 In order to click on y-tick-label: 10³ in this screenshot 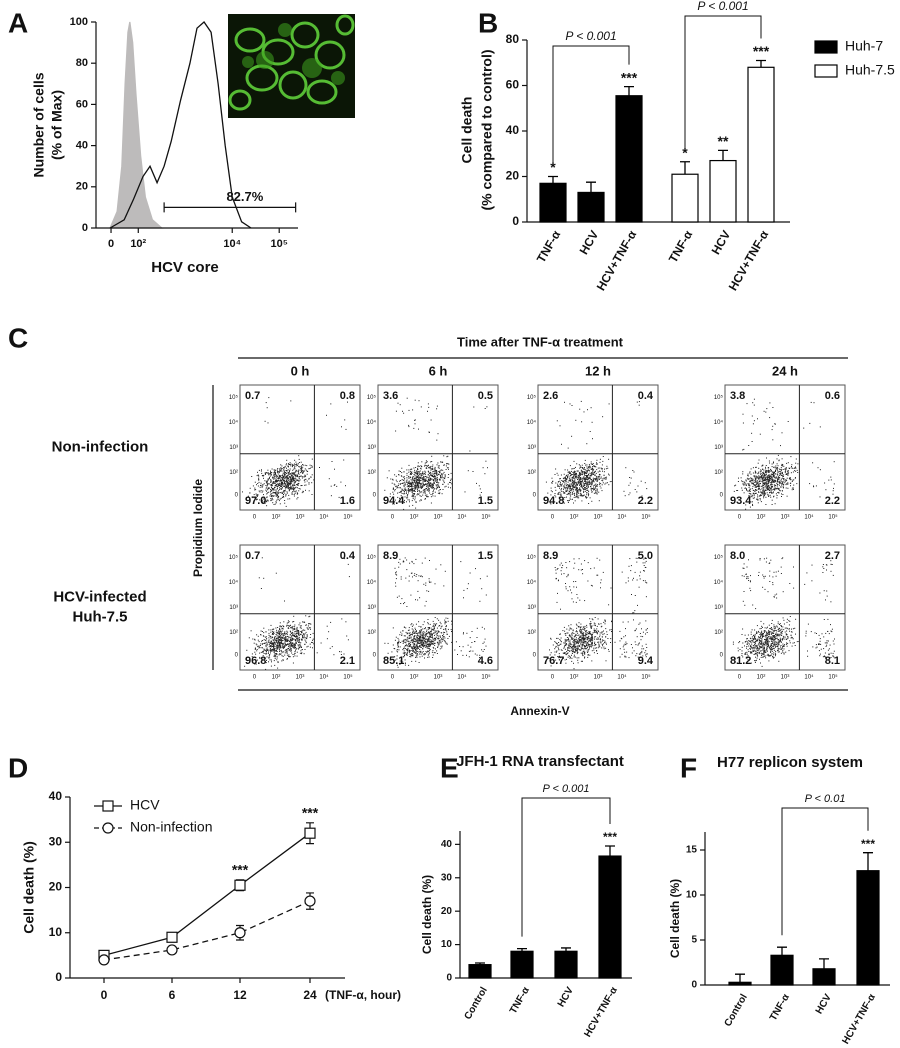, I will do `click(233, 608)`.